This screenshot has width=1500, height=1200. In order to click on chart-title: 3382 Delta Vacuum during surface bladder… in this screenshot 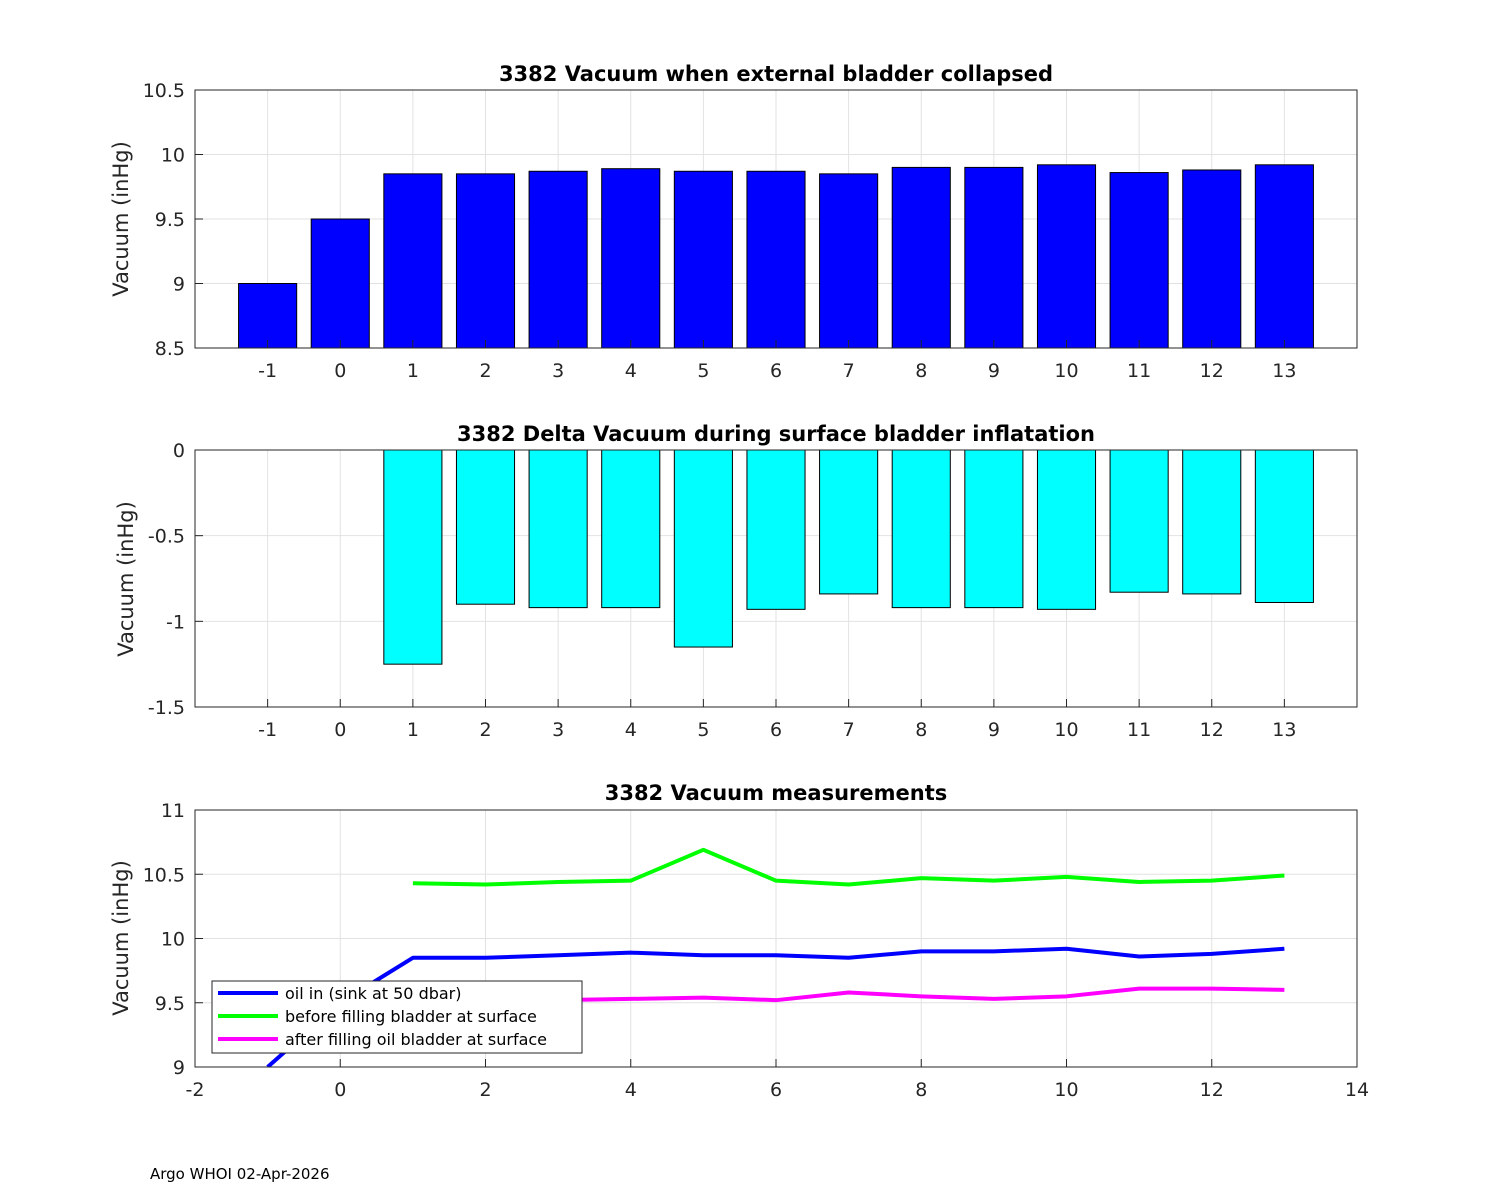, I will do `click(776, 434)`.